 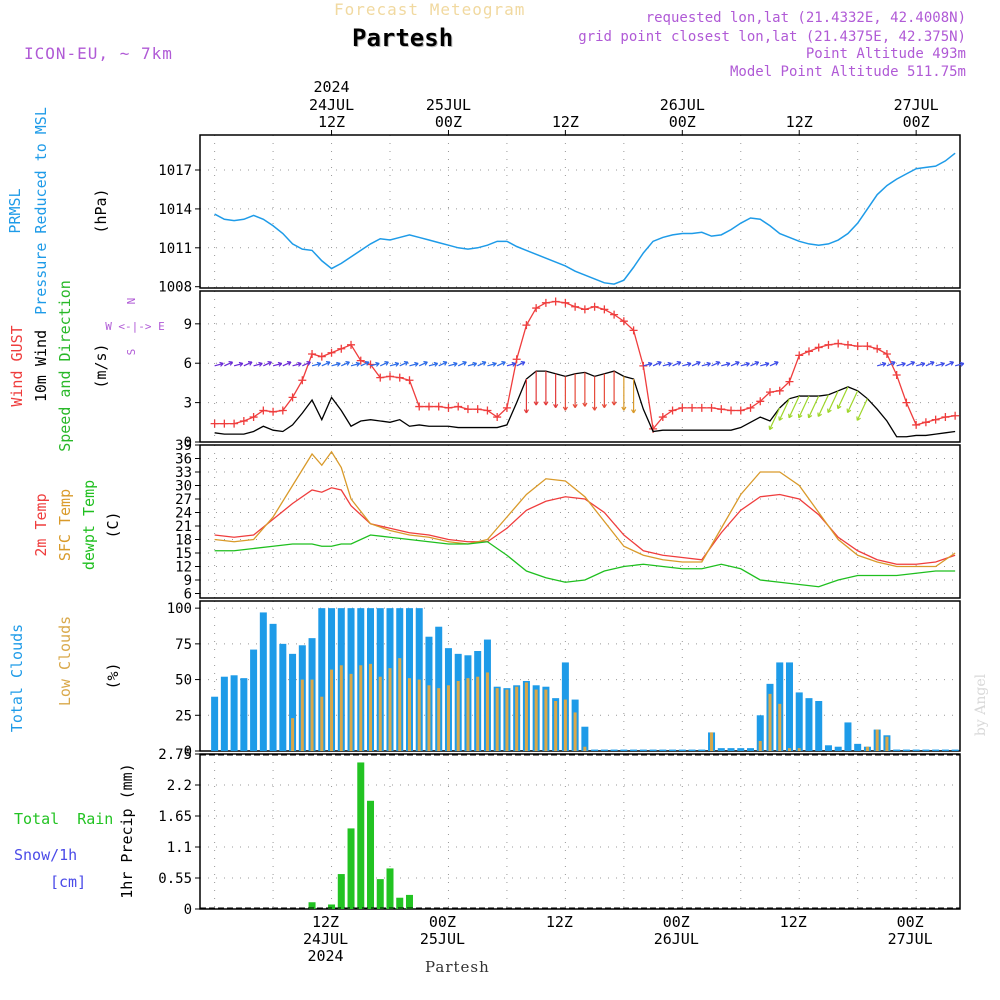 What do you see at coordinates (183, 527) in the screenshot?
I see `y-tick-label: 21` at bounding box center [183, 527].